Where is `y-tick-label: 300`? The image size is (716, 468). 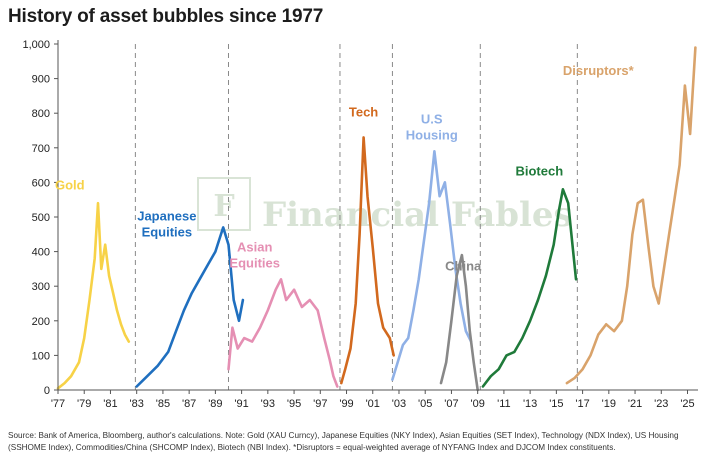 y-tick-label: 300 is located at coordinates (41, 287).